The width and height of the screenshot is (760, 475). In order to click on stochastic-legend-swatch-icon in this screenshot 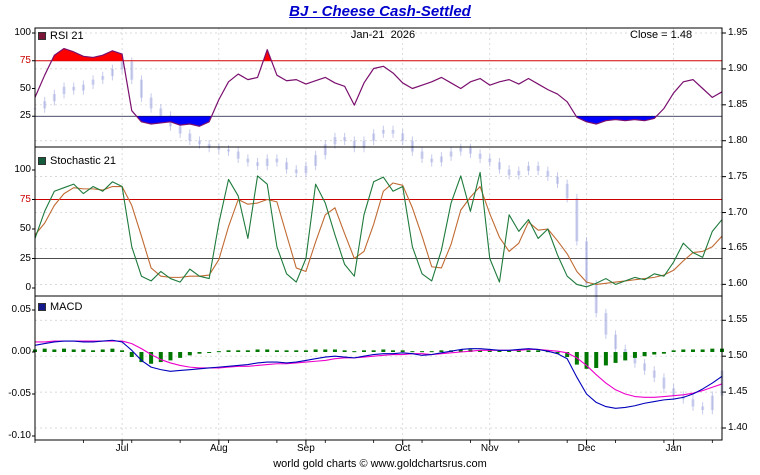, I will do `click(42, 161)`.